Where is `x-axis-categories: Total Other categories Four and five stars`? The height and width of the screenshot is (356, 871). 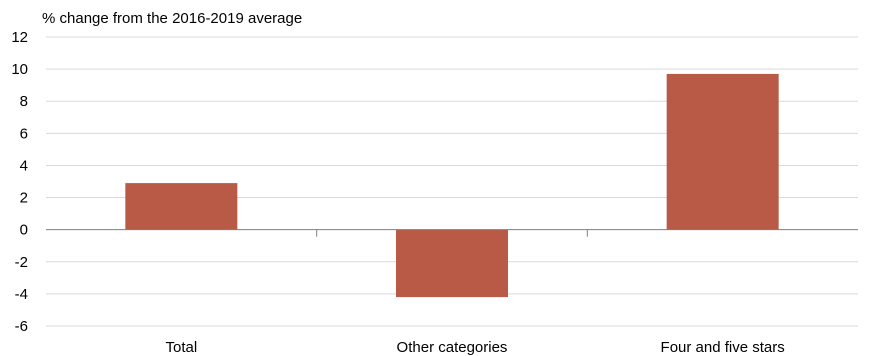 x-axis-categories: Total Other categories Four and five stars is located at coordinates (474, 347).